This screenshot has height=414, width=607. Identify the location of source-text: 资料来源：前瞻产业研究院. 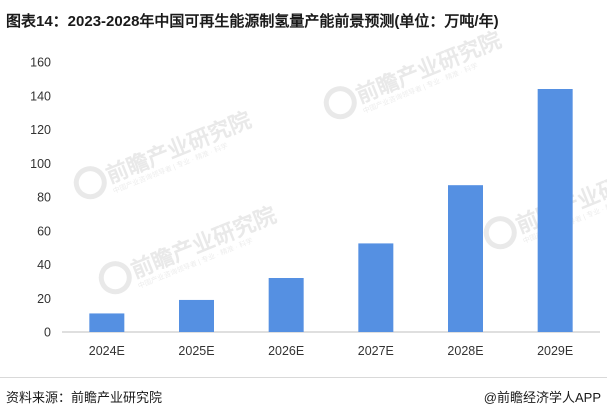
(84, 397).